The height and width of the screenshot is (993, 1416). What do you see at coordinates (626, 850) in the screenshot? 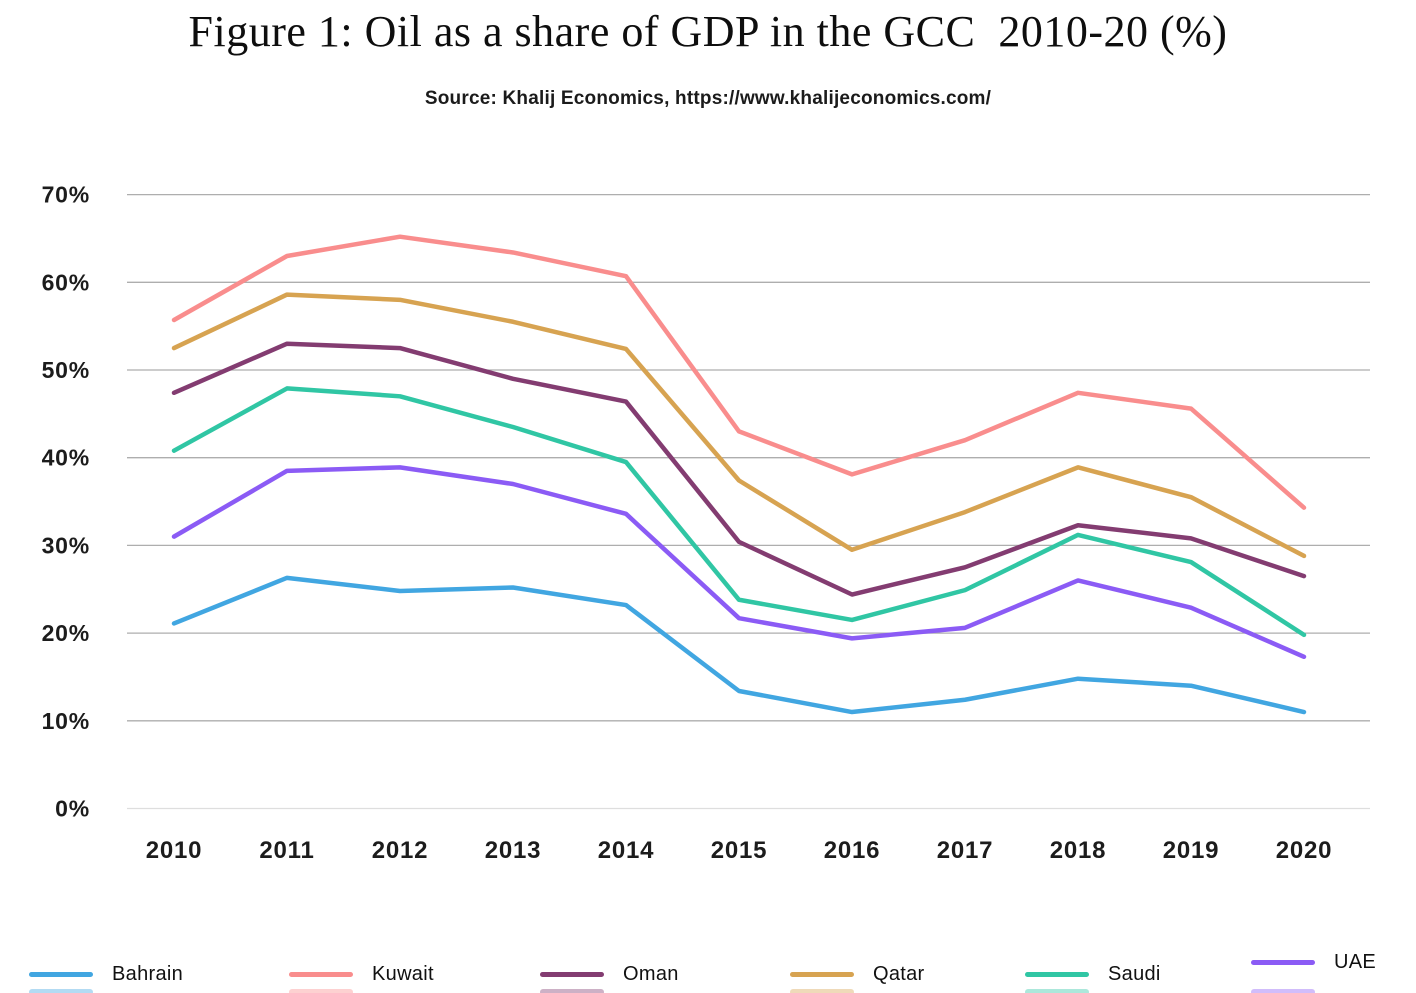
I see `x-tick-label-2014: 2014` at bounding box center [626, 850].